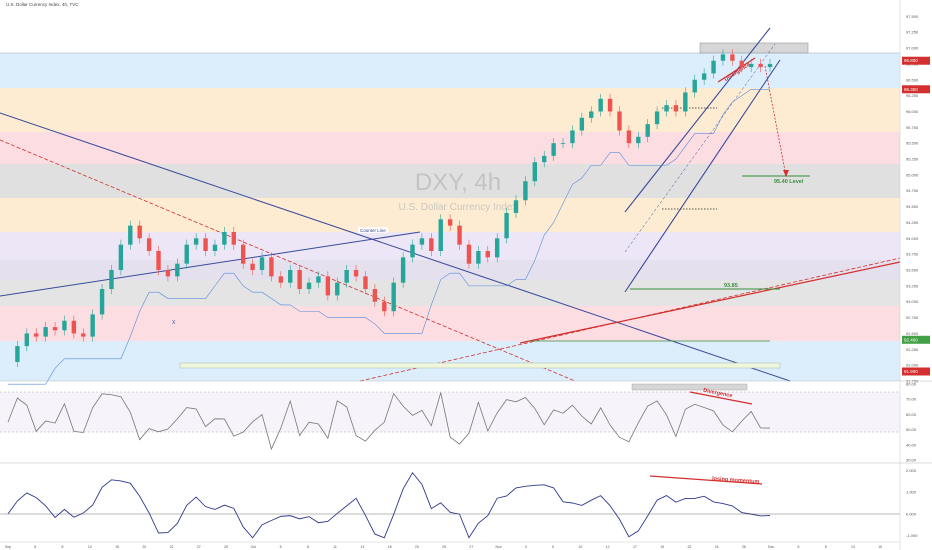 This screenshot has height=550, width=932. Describe the element at coordinates (689, 387) in the screenshot. I see `rsi-gray-box` at that location.